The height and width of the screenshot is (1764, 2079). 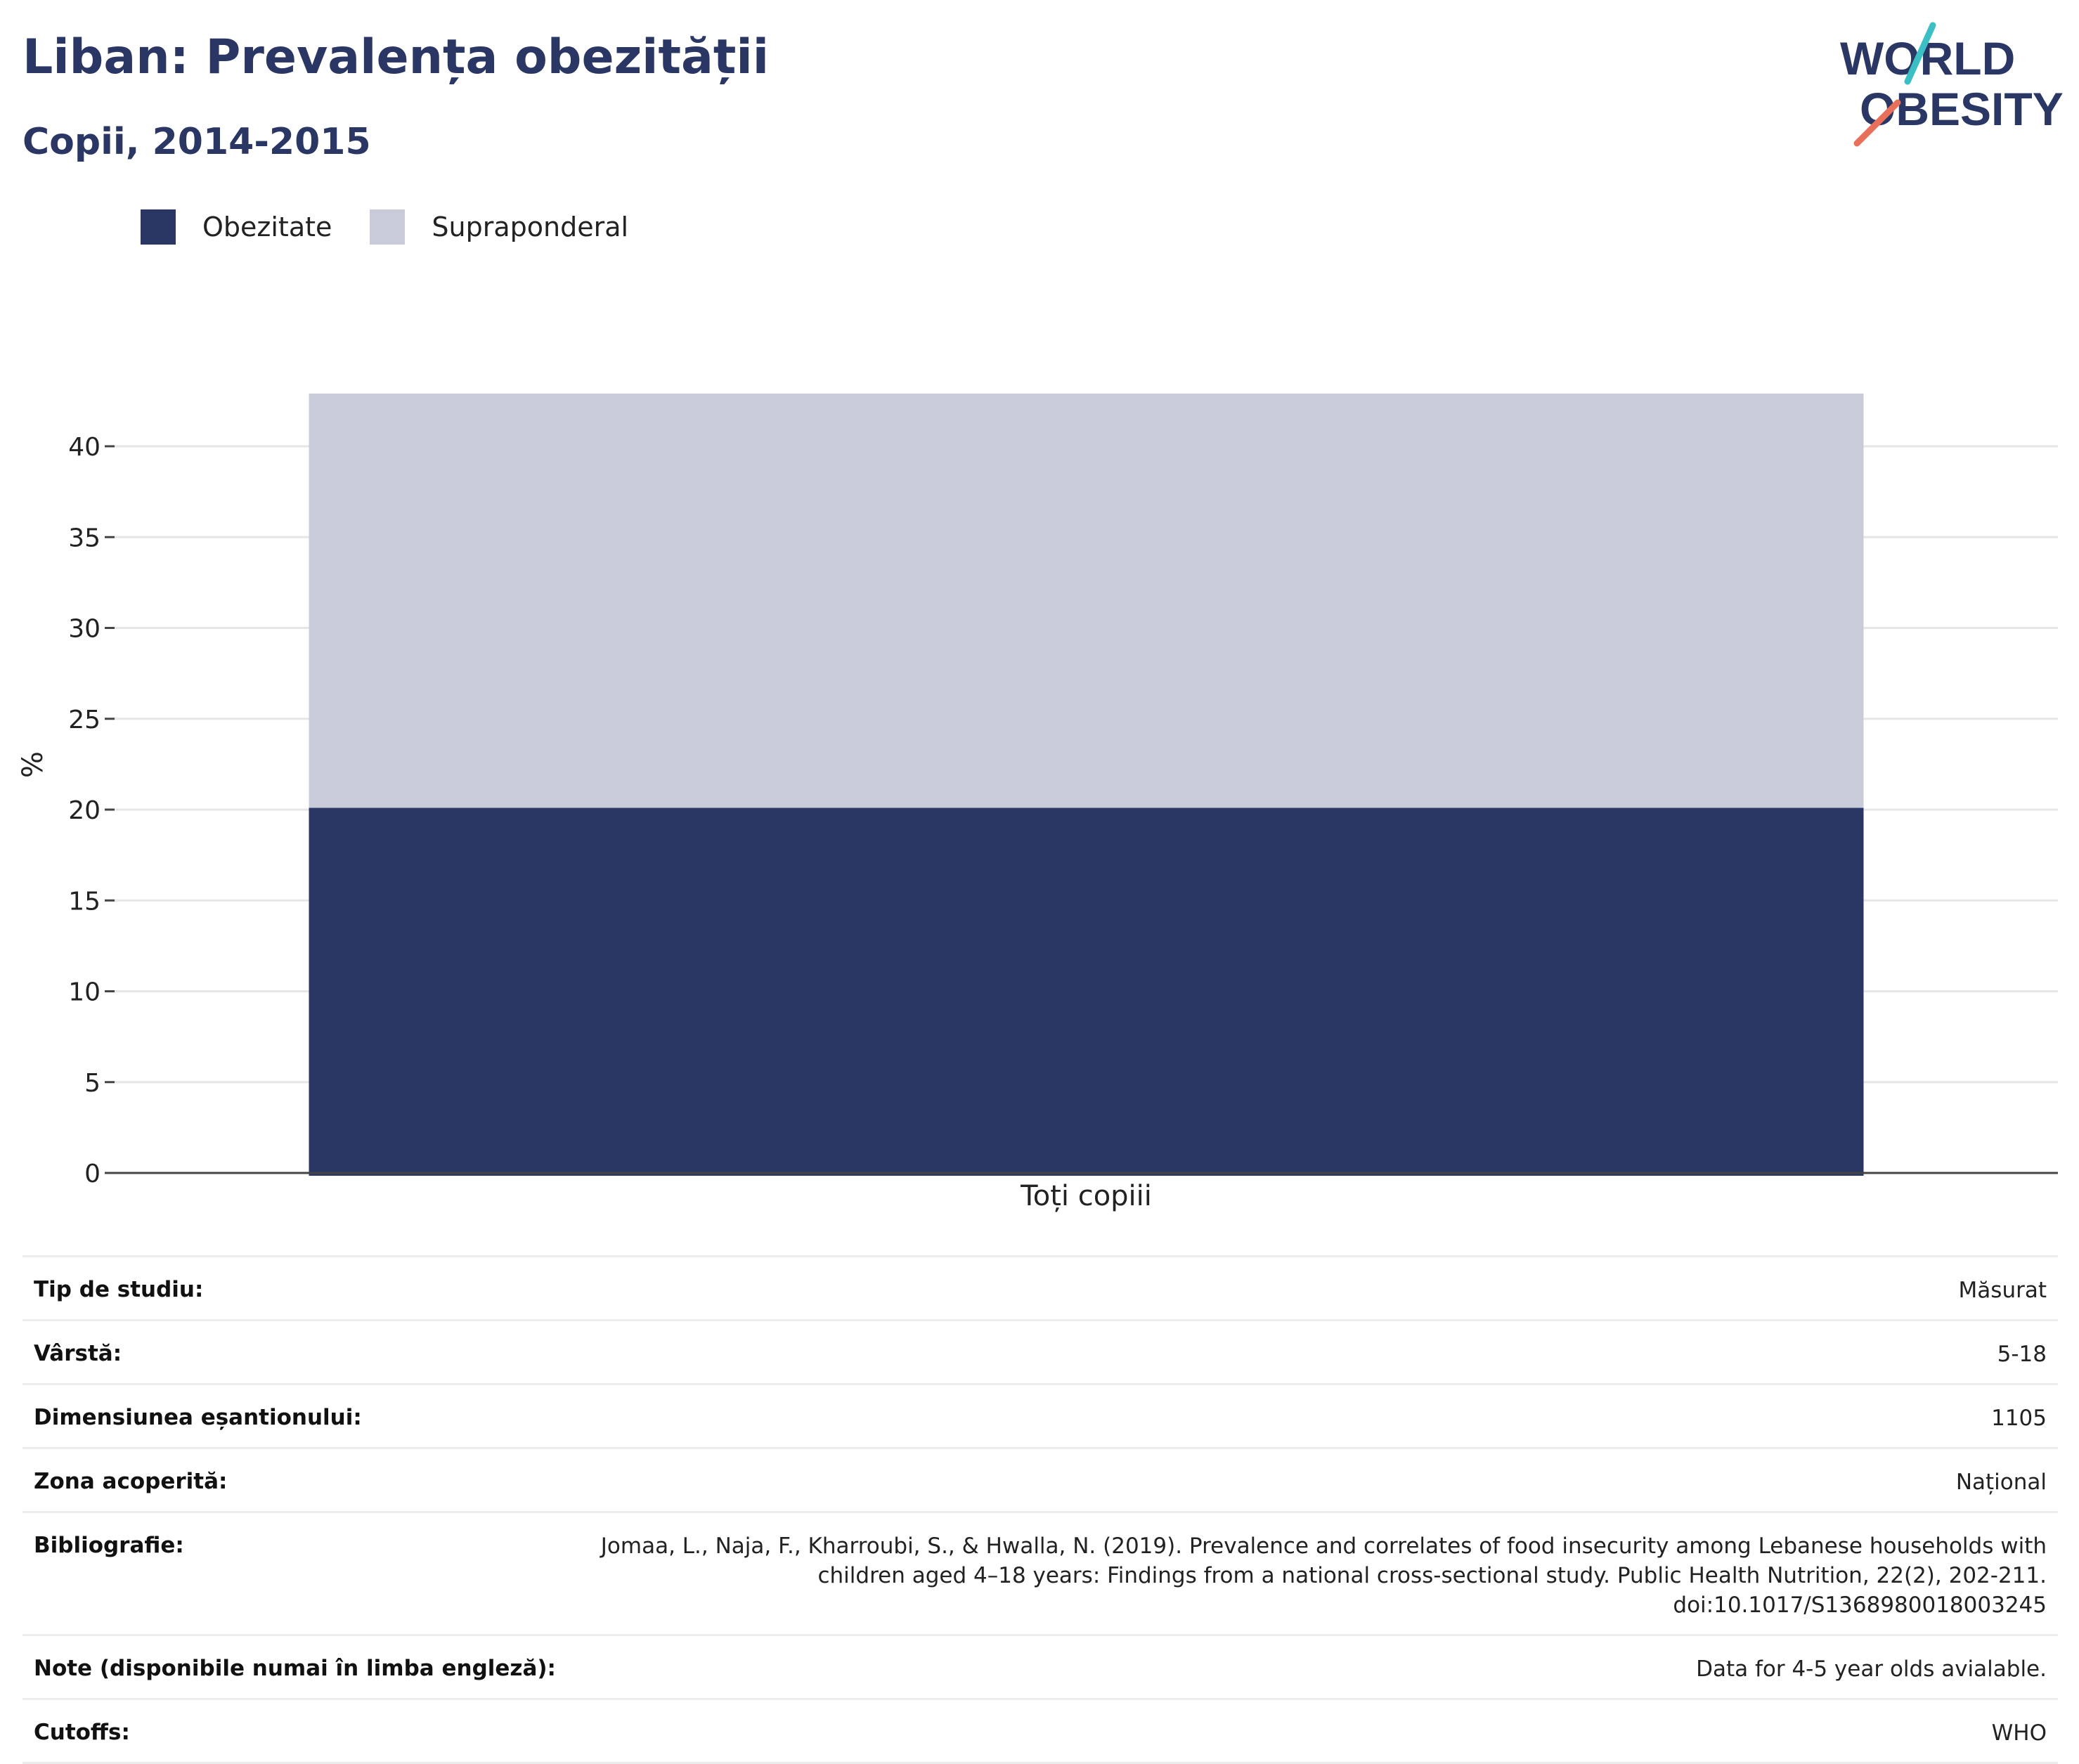 What do you see at coordinates (530, 227) in the screenshot?
I see `legend-label-supraponderal: Supraponderal` at bounding box center [530, 227].